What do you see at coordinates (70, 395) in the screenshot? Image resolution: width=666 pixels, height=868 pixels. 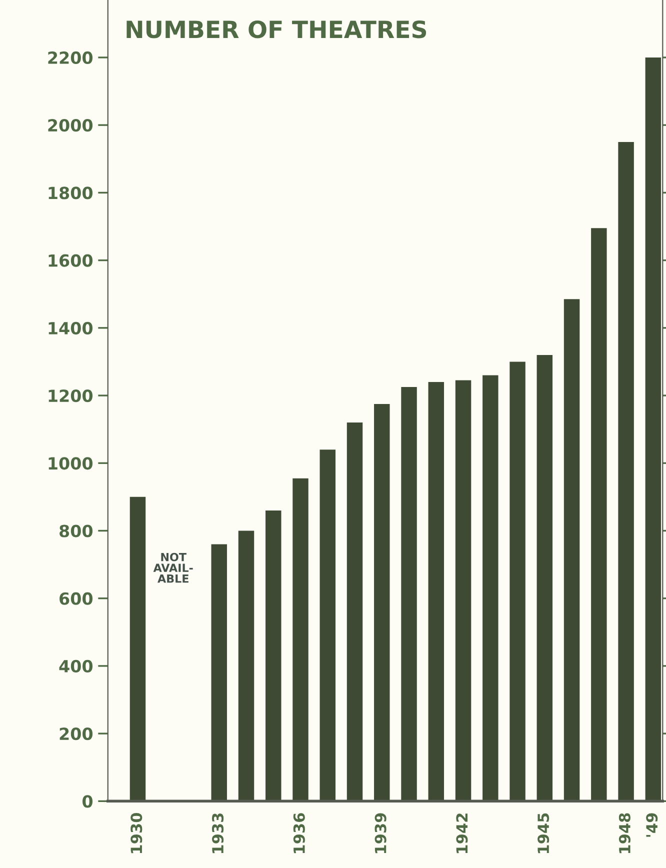 I see `y-tick-label: 1200` at bounding box center [70, 395].